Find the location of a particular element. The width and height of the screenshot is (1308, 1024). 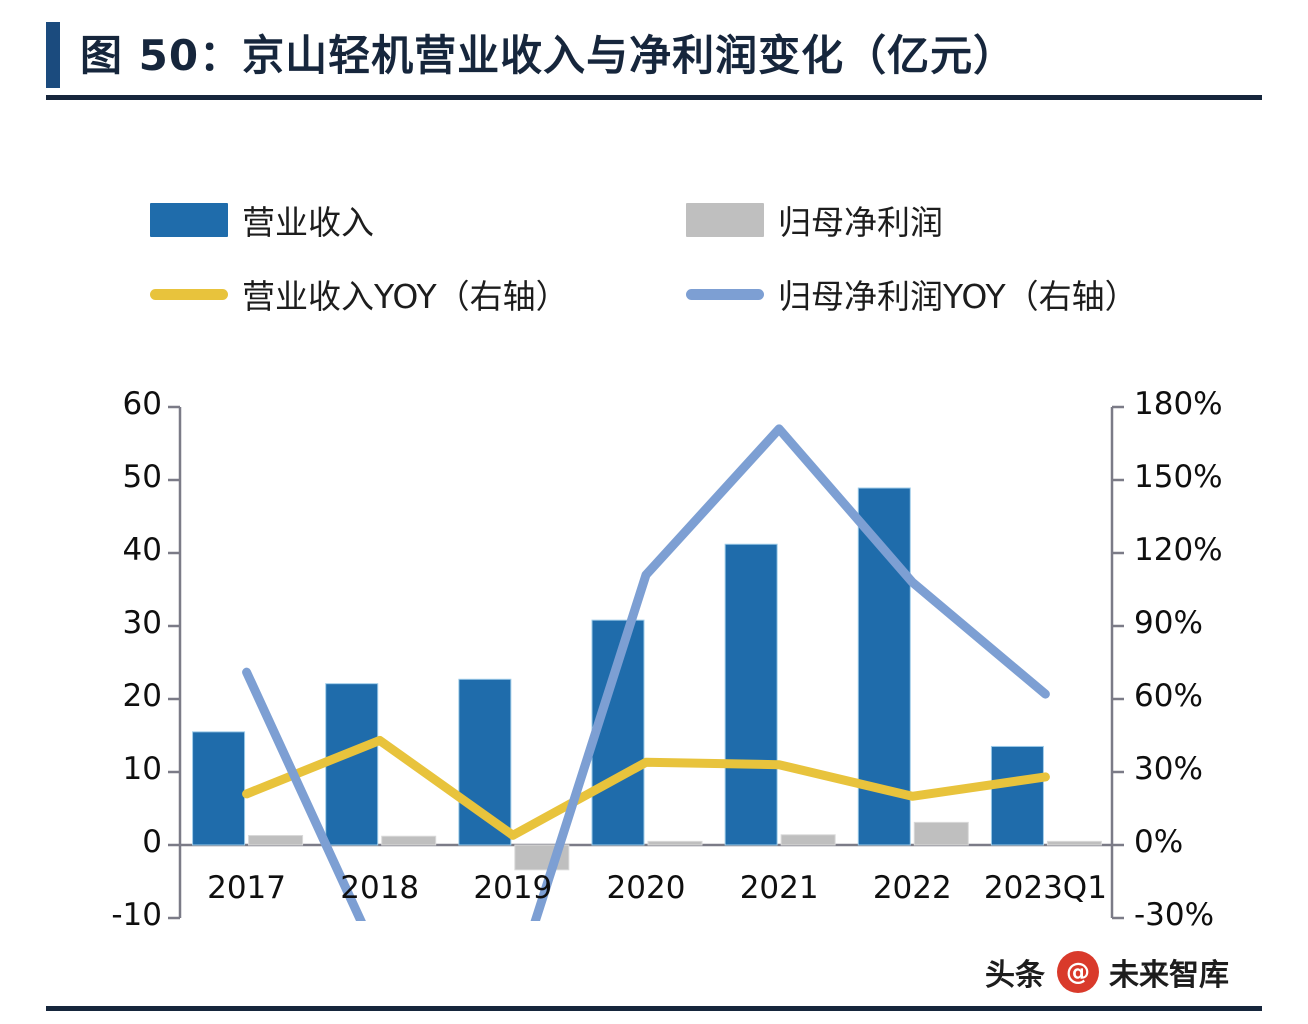

bar-营业收入-2023Q1 is located at coordinates (1017, 795).